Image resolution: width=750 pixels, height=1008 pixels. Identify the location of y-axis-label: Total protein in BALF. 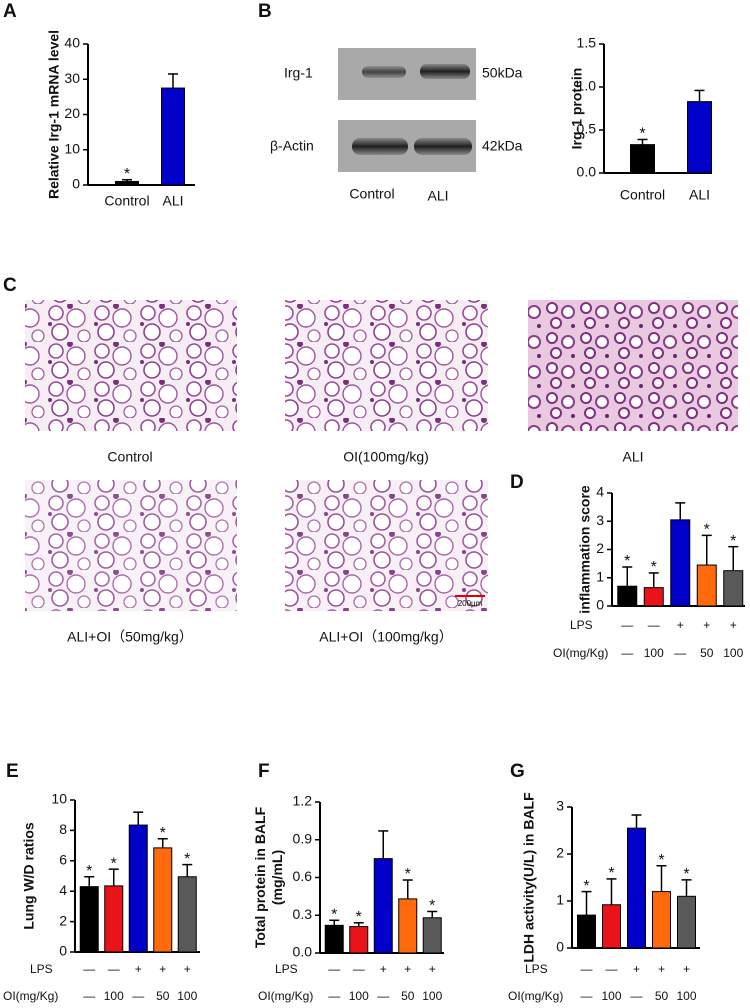
(260, 877).